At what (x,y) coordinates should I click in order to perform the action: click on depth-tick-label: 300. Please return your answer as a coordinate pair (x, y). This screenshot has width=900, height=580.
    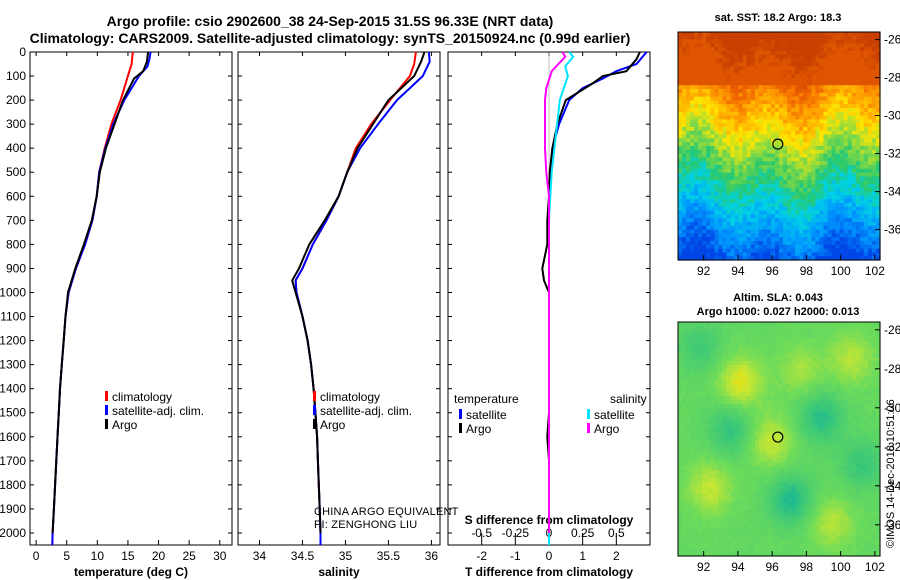
    Looking at the image, I should click on (16, 124).